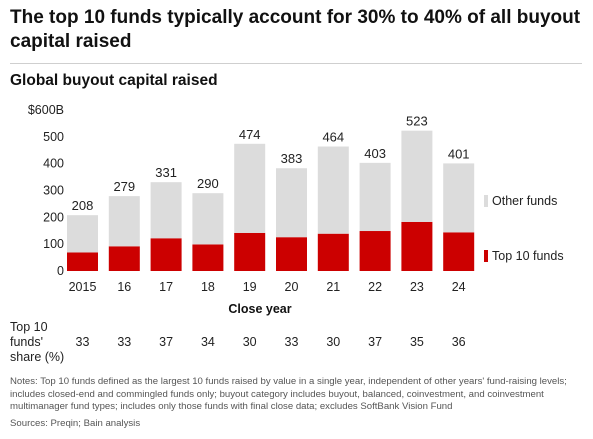 This screenshot has height=439, width=593. Describe the element at coordinates (250, 134) in the screenshot. I see `bar-total-label: 474` at that location.